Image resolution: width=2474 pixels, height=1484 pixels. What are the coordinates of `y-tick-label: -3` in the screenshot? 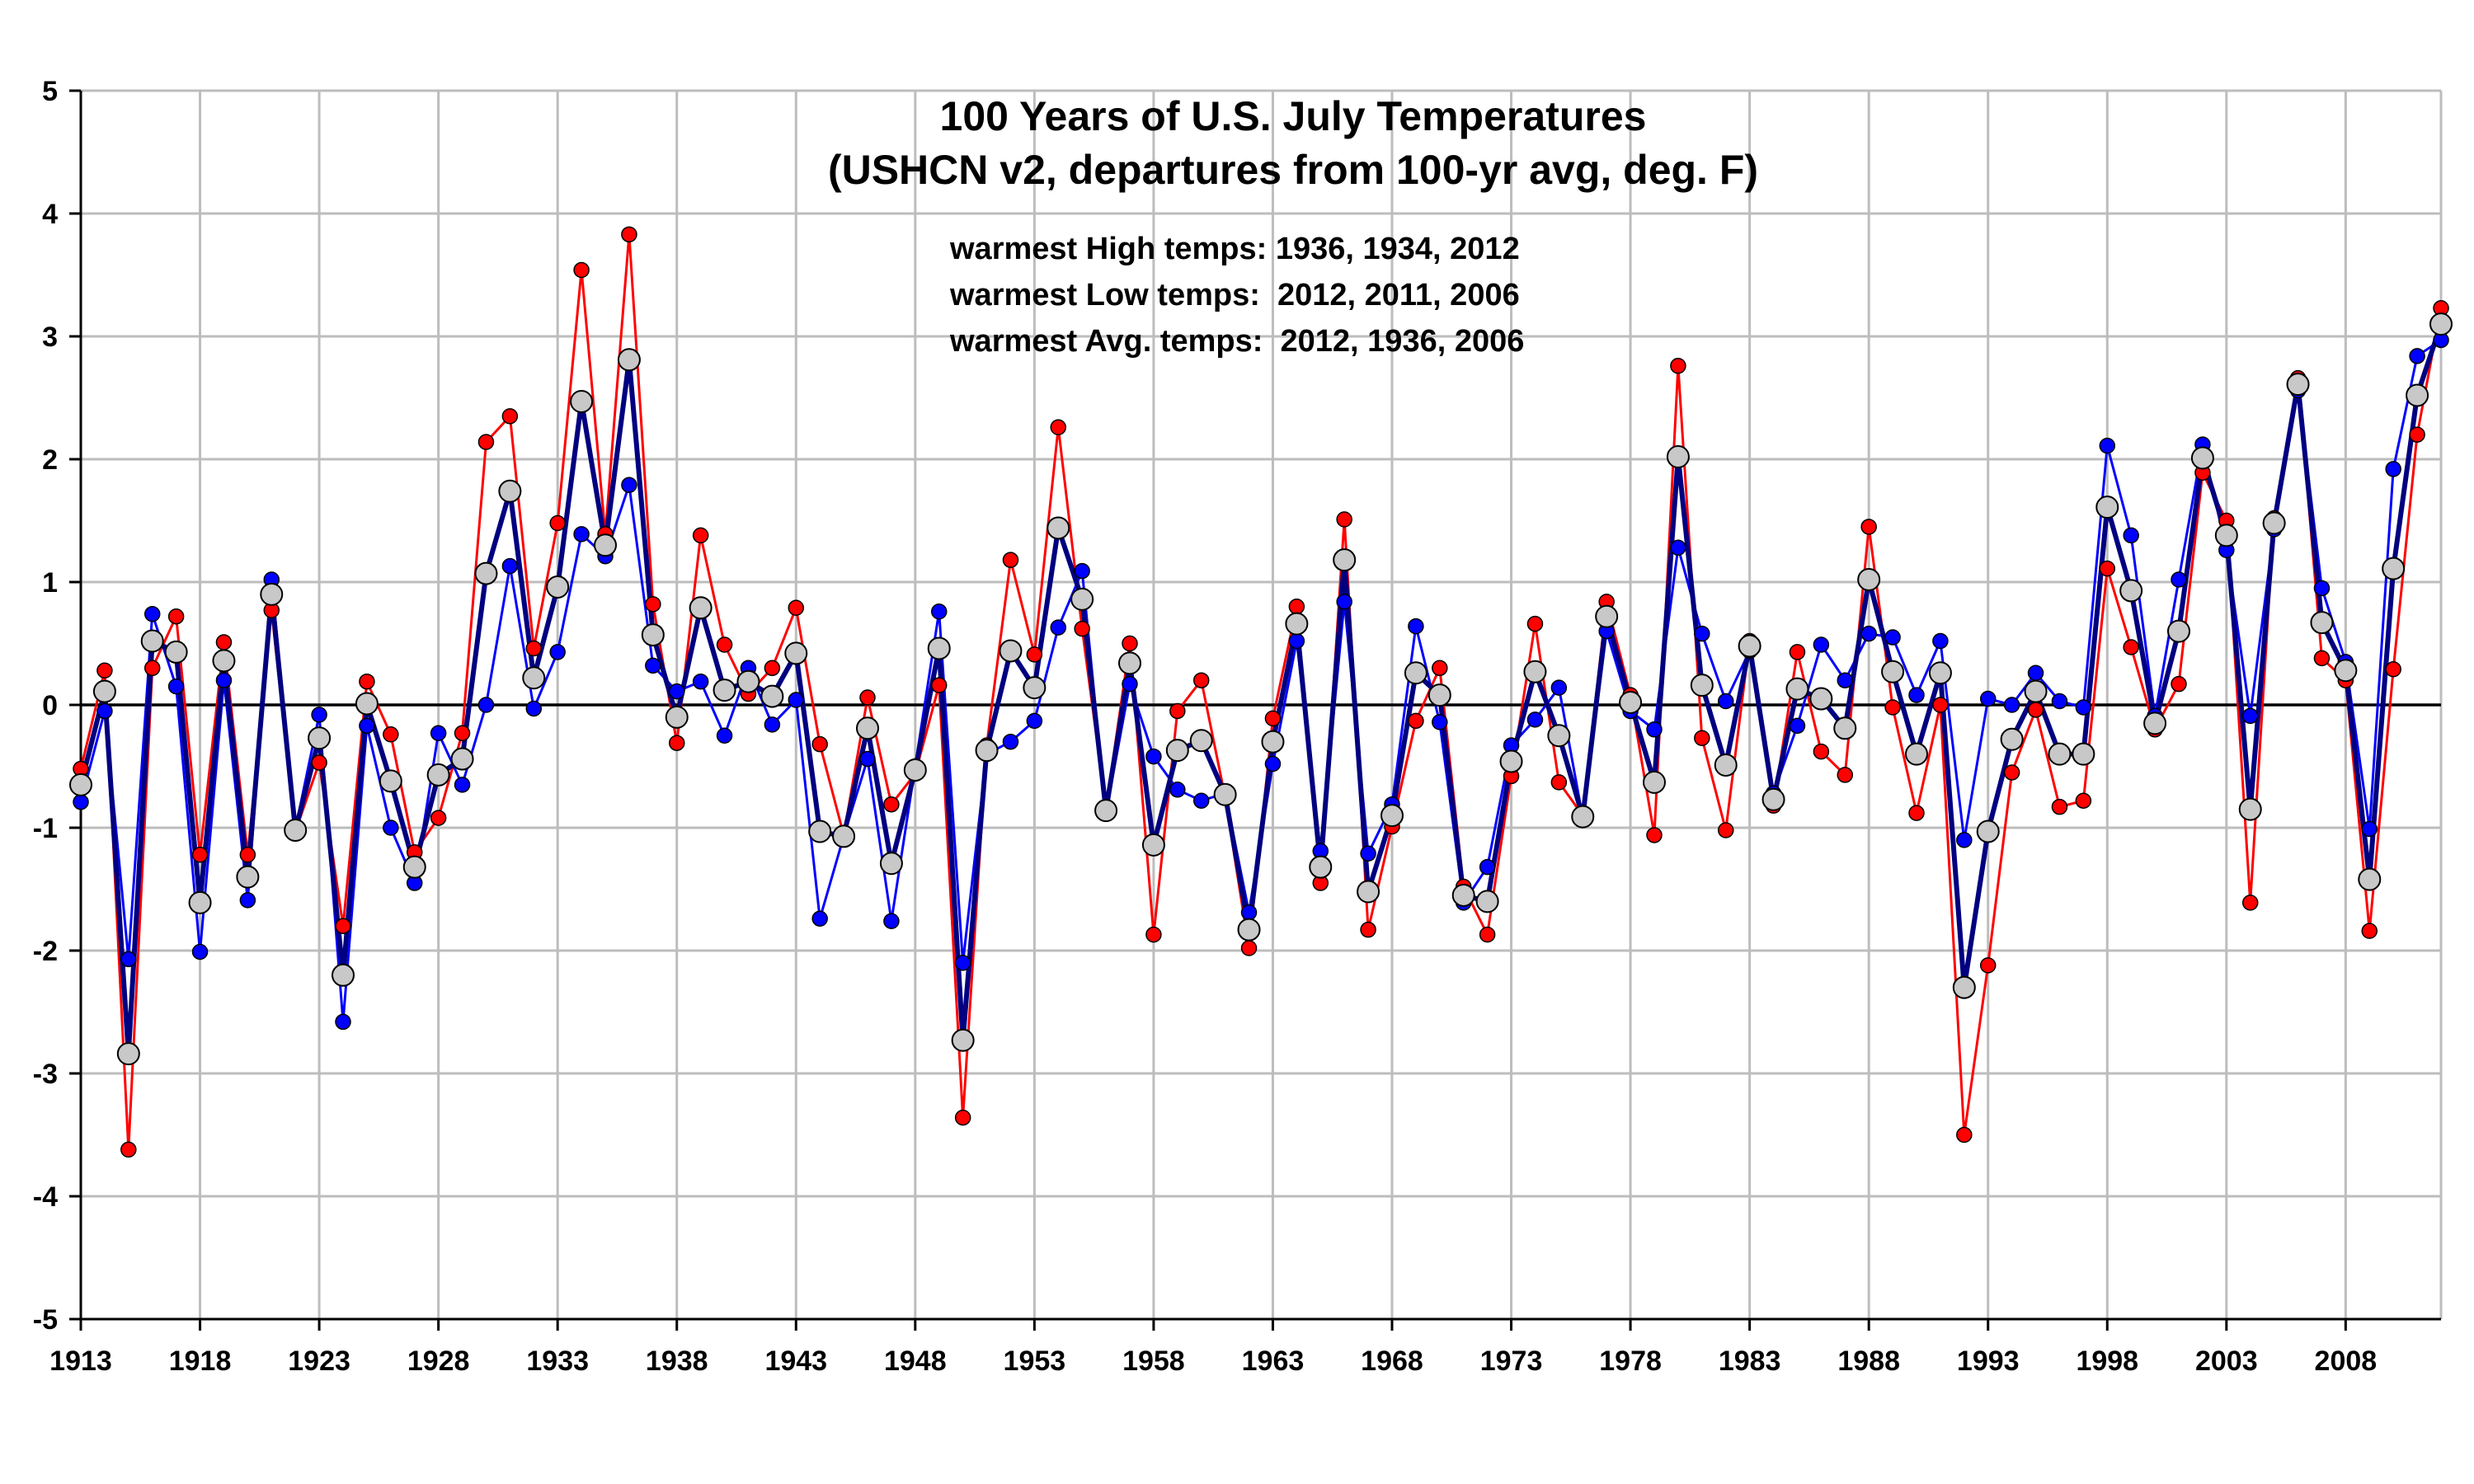 It's located at (45, 1074).